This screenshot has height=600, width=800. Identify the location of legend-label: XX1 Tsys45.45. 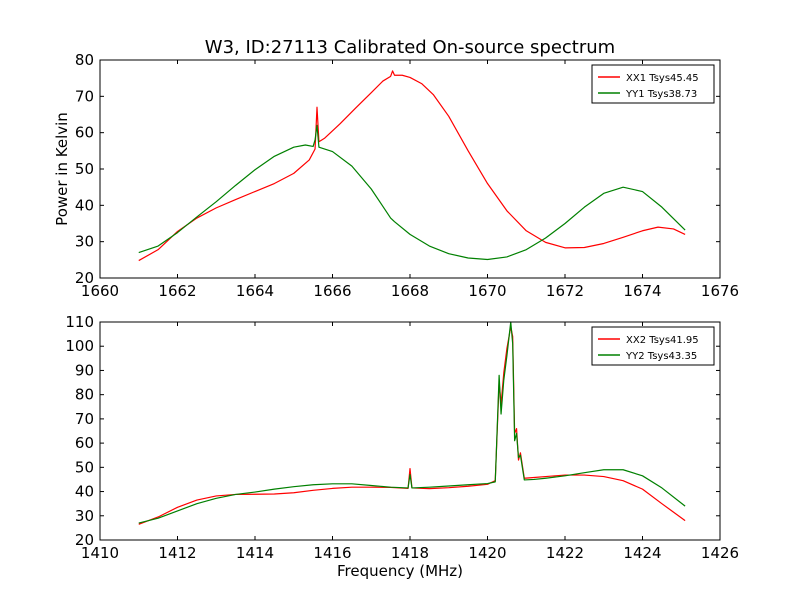
(662, 78).